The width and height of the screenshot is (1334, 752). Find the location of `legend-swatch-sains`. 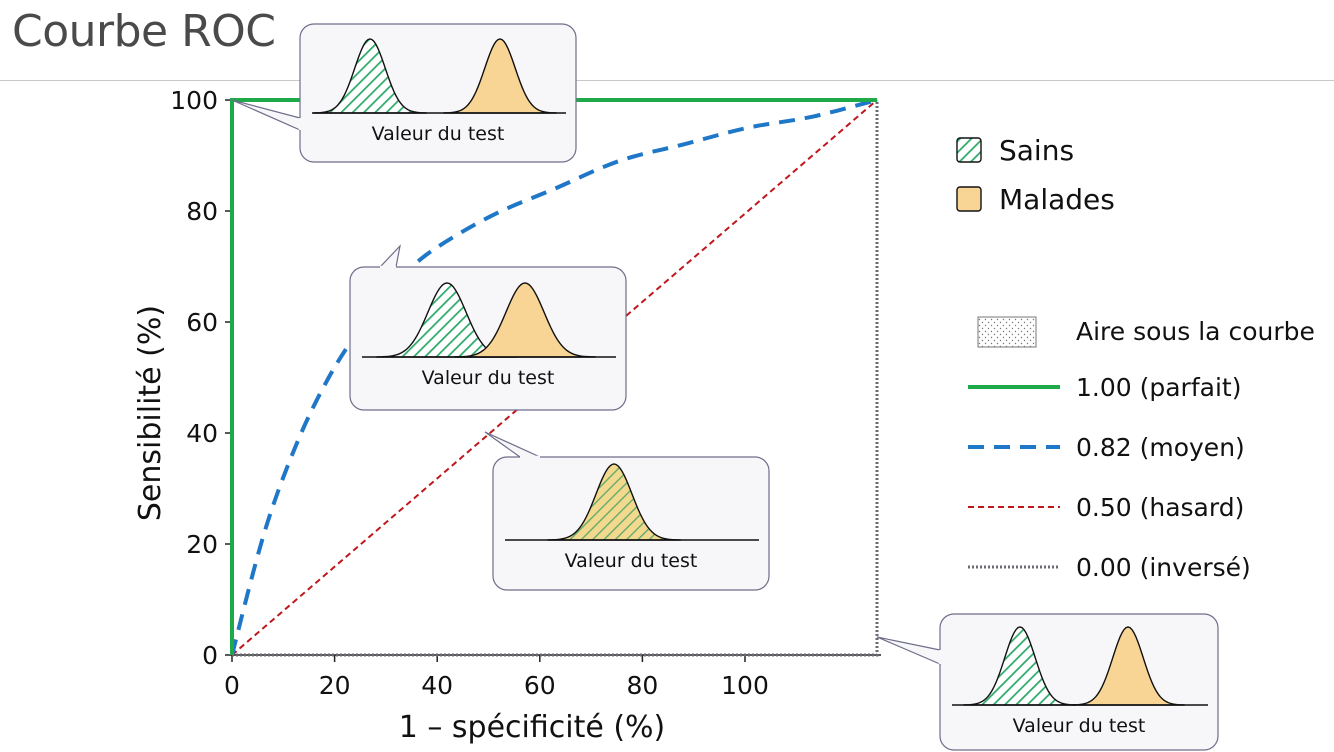

legend-swatch-sains is located at coordinates (969, 150).